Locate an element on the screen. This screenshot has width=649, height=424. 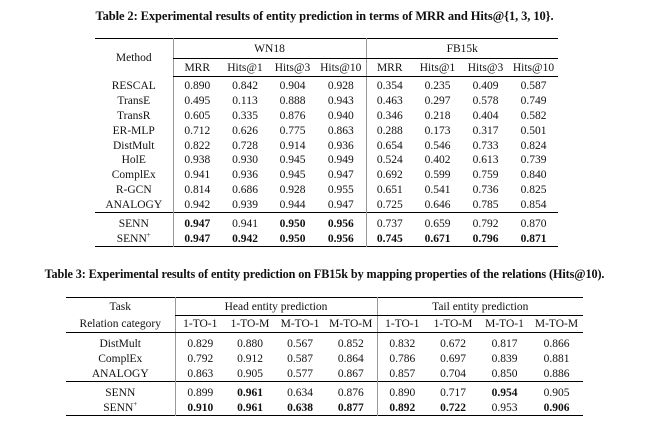
value-cell: 0.864 is located at coordinates (350, 358).